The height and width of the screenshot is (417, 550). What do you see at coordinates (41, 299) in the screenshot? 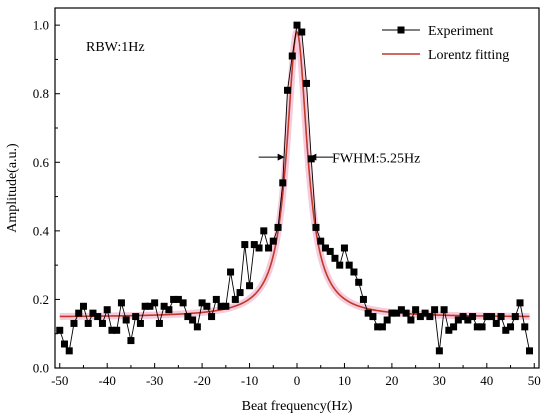
I see `y-tick-label: 0.2` at bounding box center [41, 299].